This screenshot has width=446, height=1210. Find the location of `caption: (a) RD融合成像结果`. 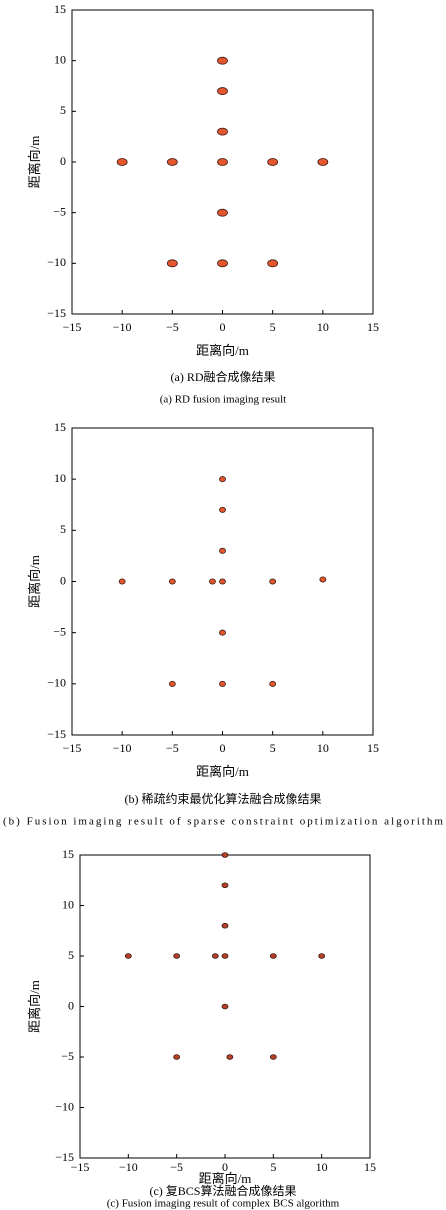

caption: (a) RD融合成像结果 is located at coordinates (223, 376).